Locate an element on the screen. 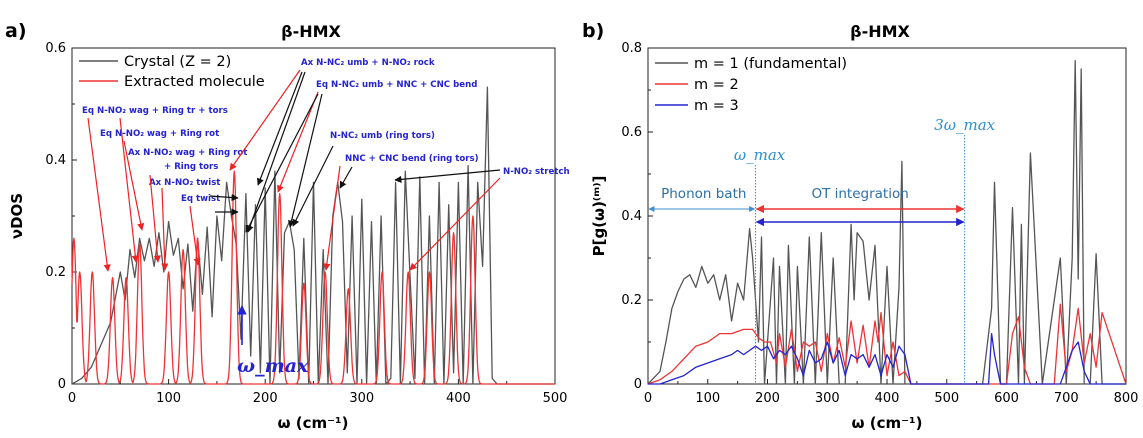  panel-b-letter: b) is located at coordinates (593, 31).